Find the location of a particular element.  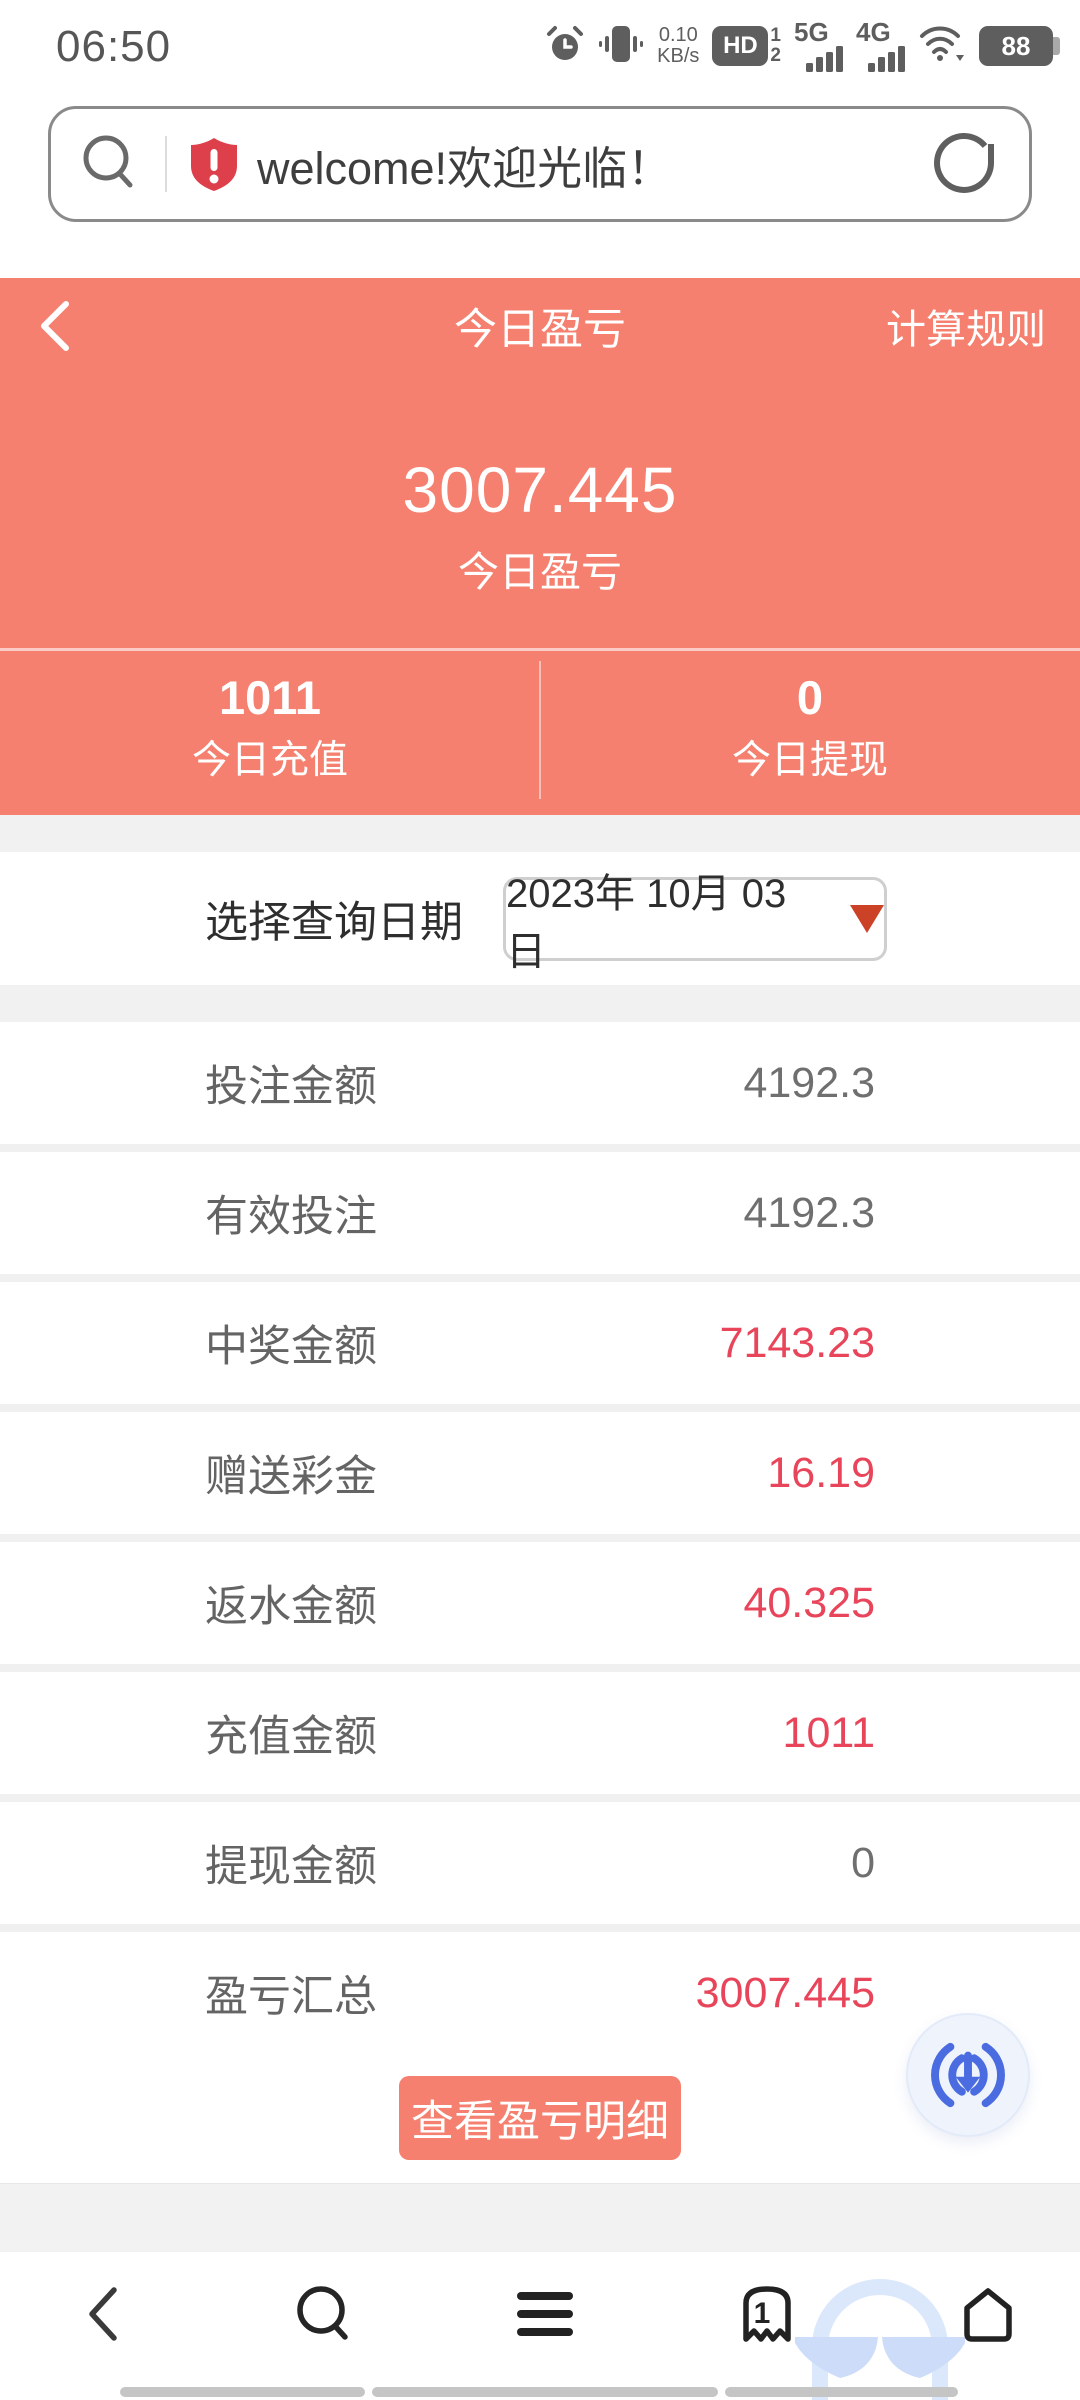

status-time: 06:50 is located at coordinates (114, 46).